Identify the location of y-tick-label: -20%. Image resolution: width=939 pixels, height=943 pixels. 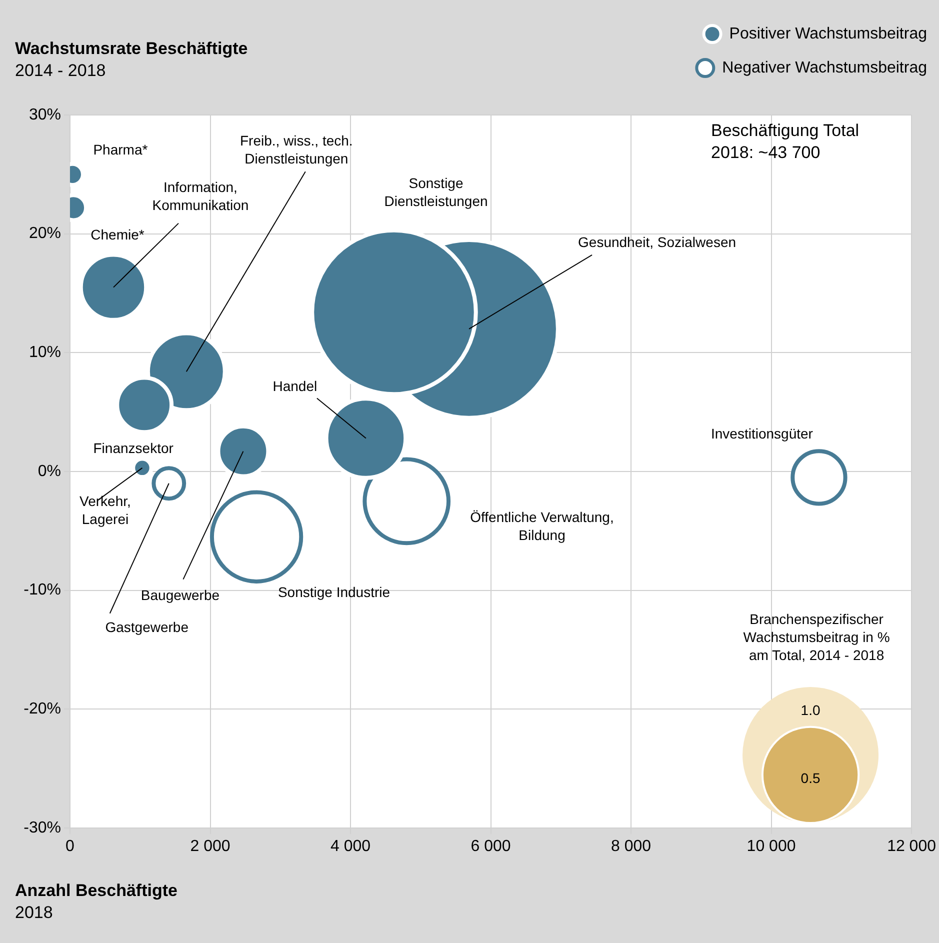
(42, 709).